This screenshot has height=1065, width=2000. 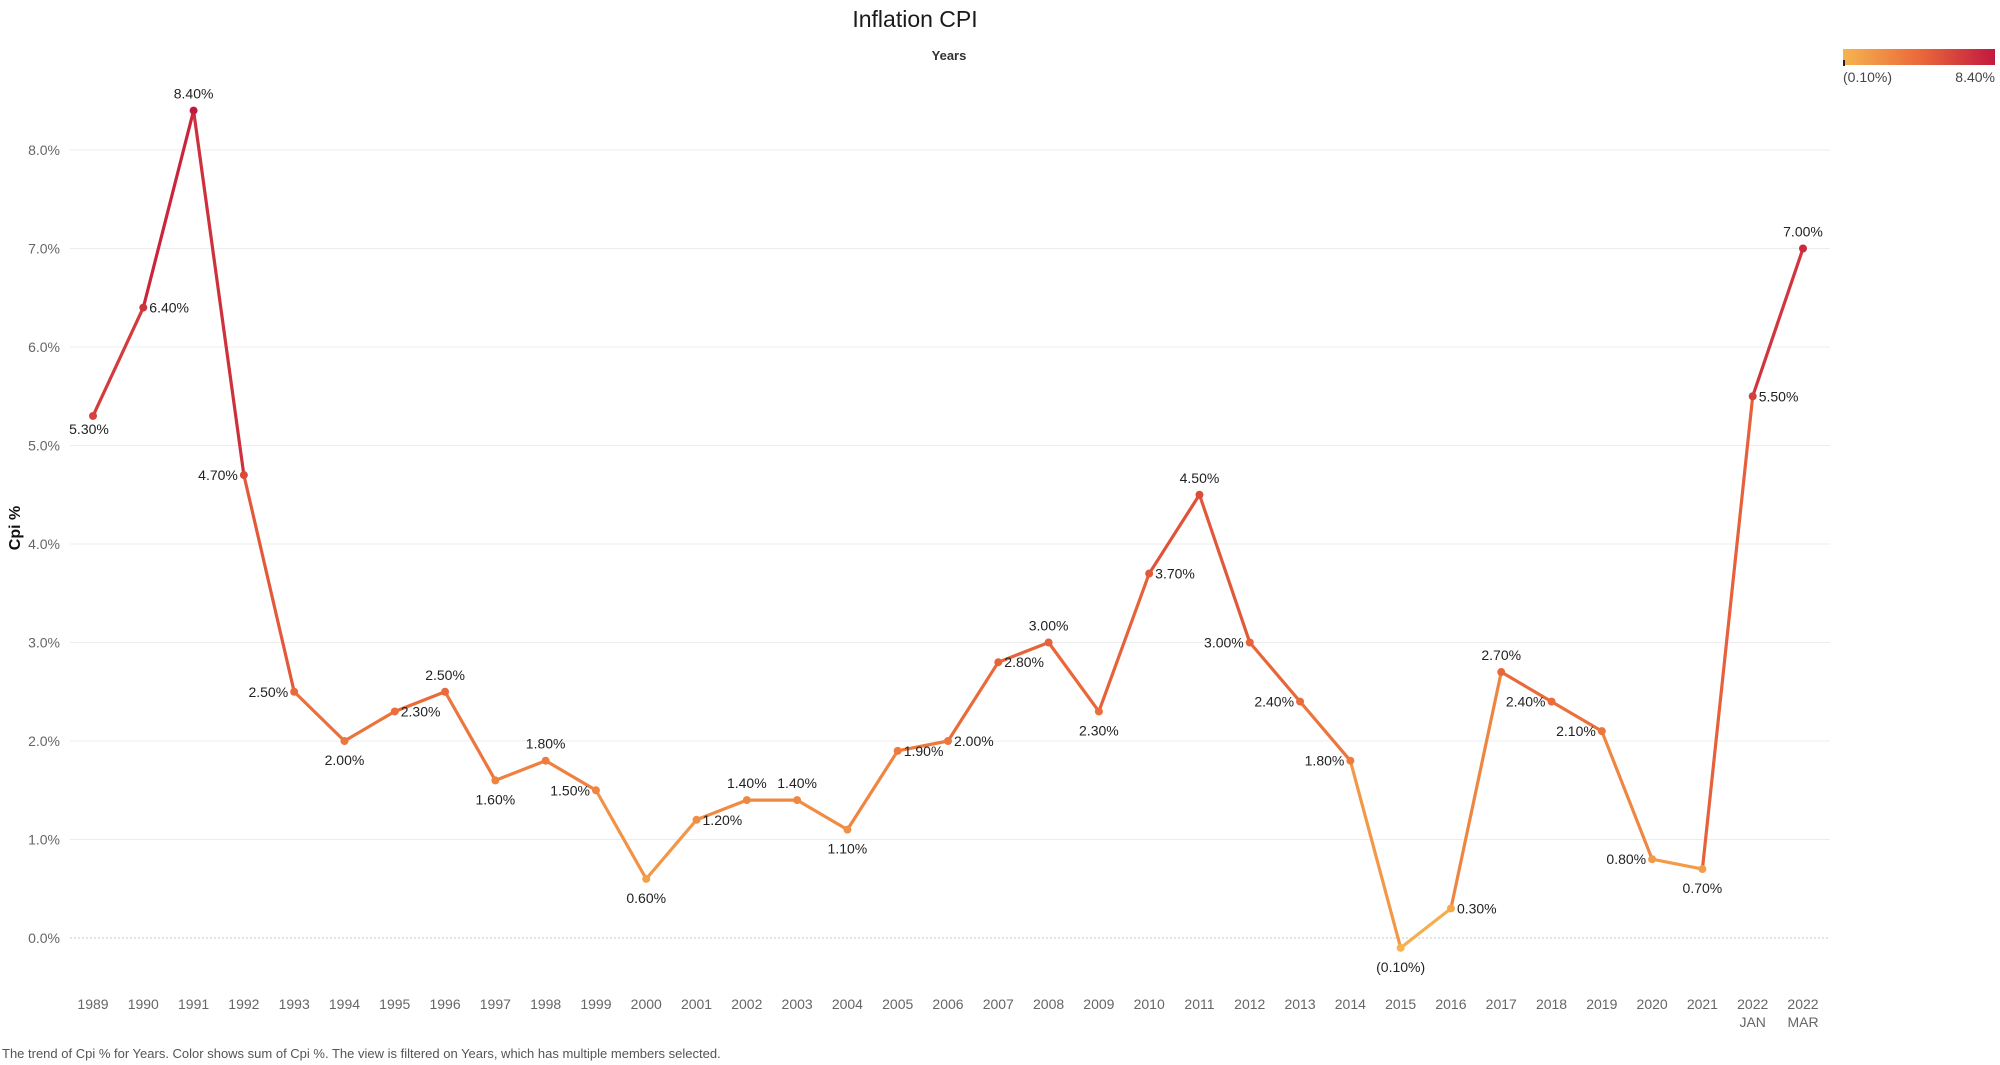 What do you see at coordinates (646, 898) in the screenshot?
I see `data-label: 0.60%` at bounding box center [646, 898].